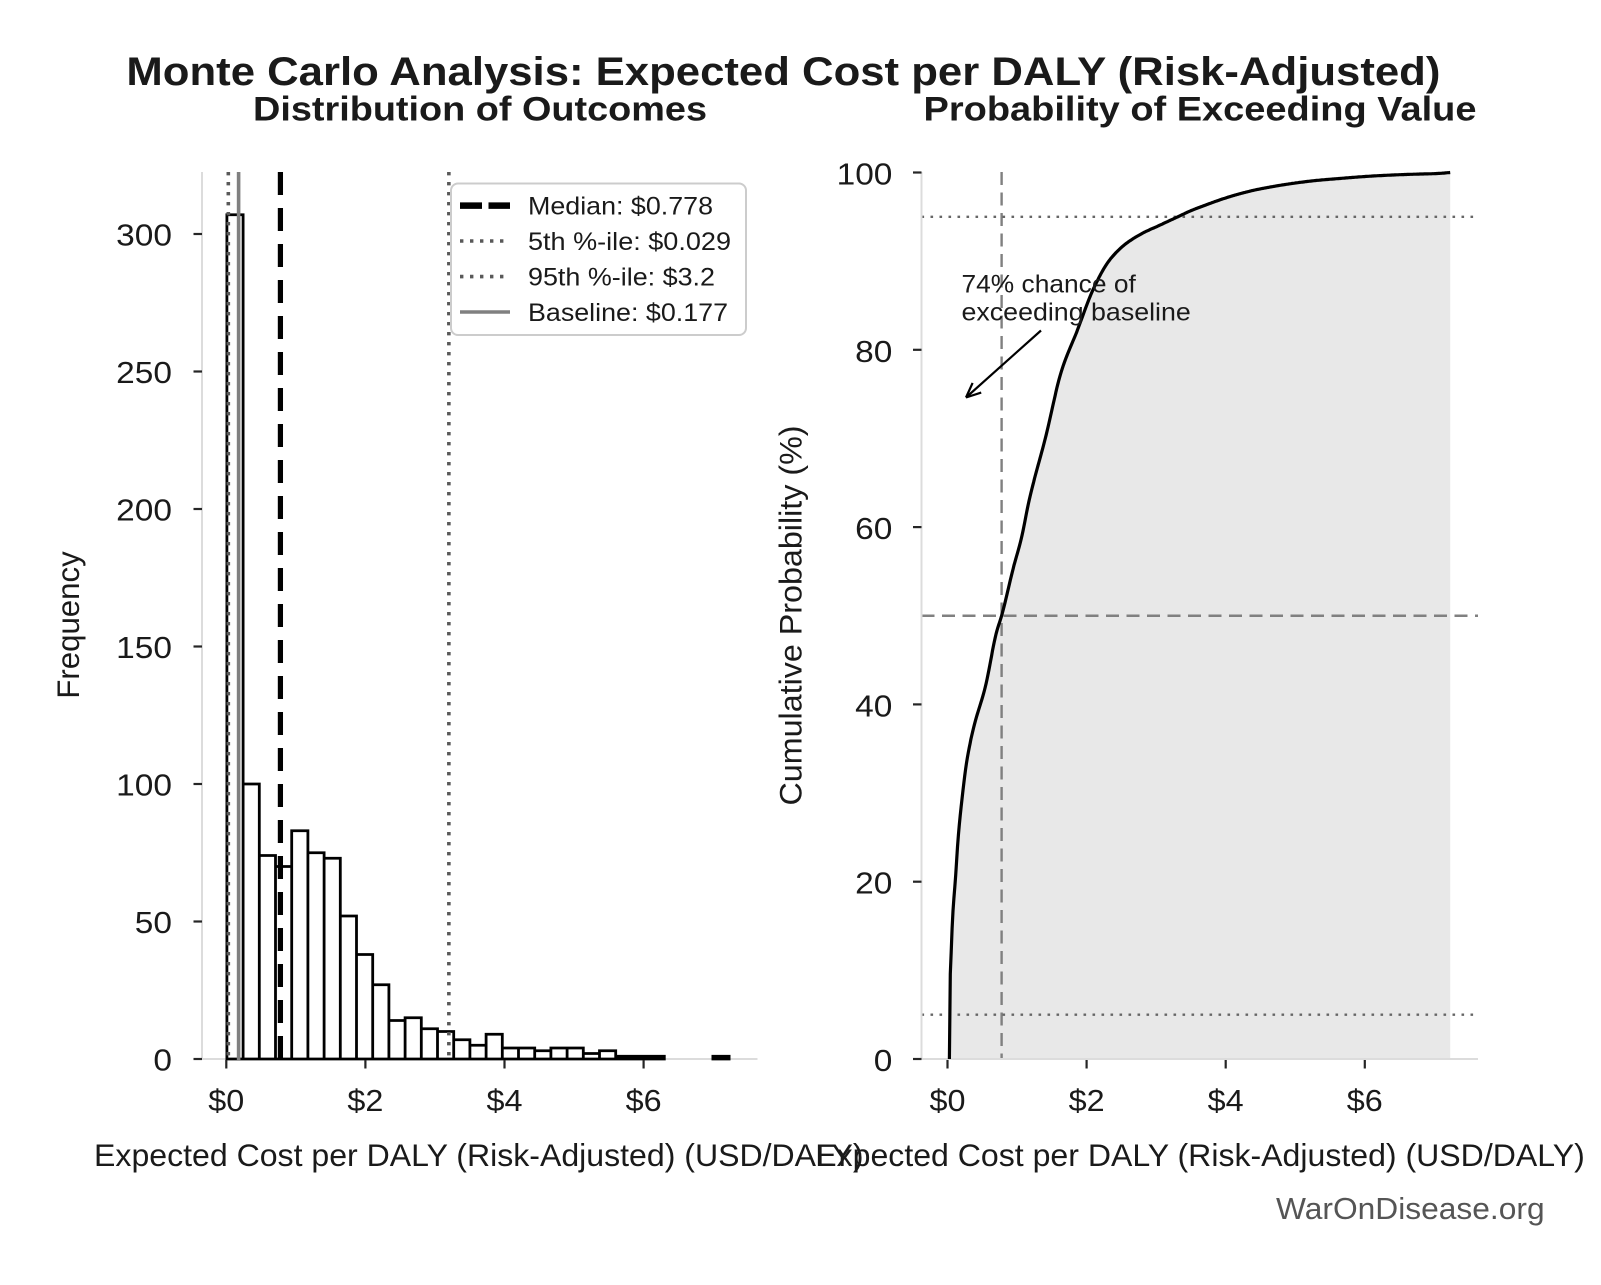 This screenshot has height=1285, width=1601. What do you see at coordinates (1049, 285) in the screenshot?
I see `svg-text: 74% chance of` at bounding box center [1049, 285].